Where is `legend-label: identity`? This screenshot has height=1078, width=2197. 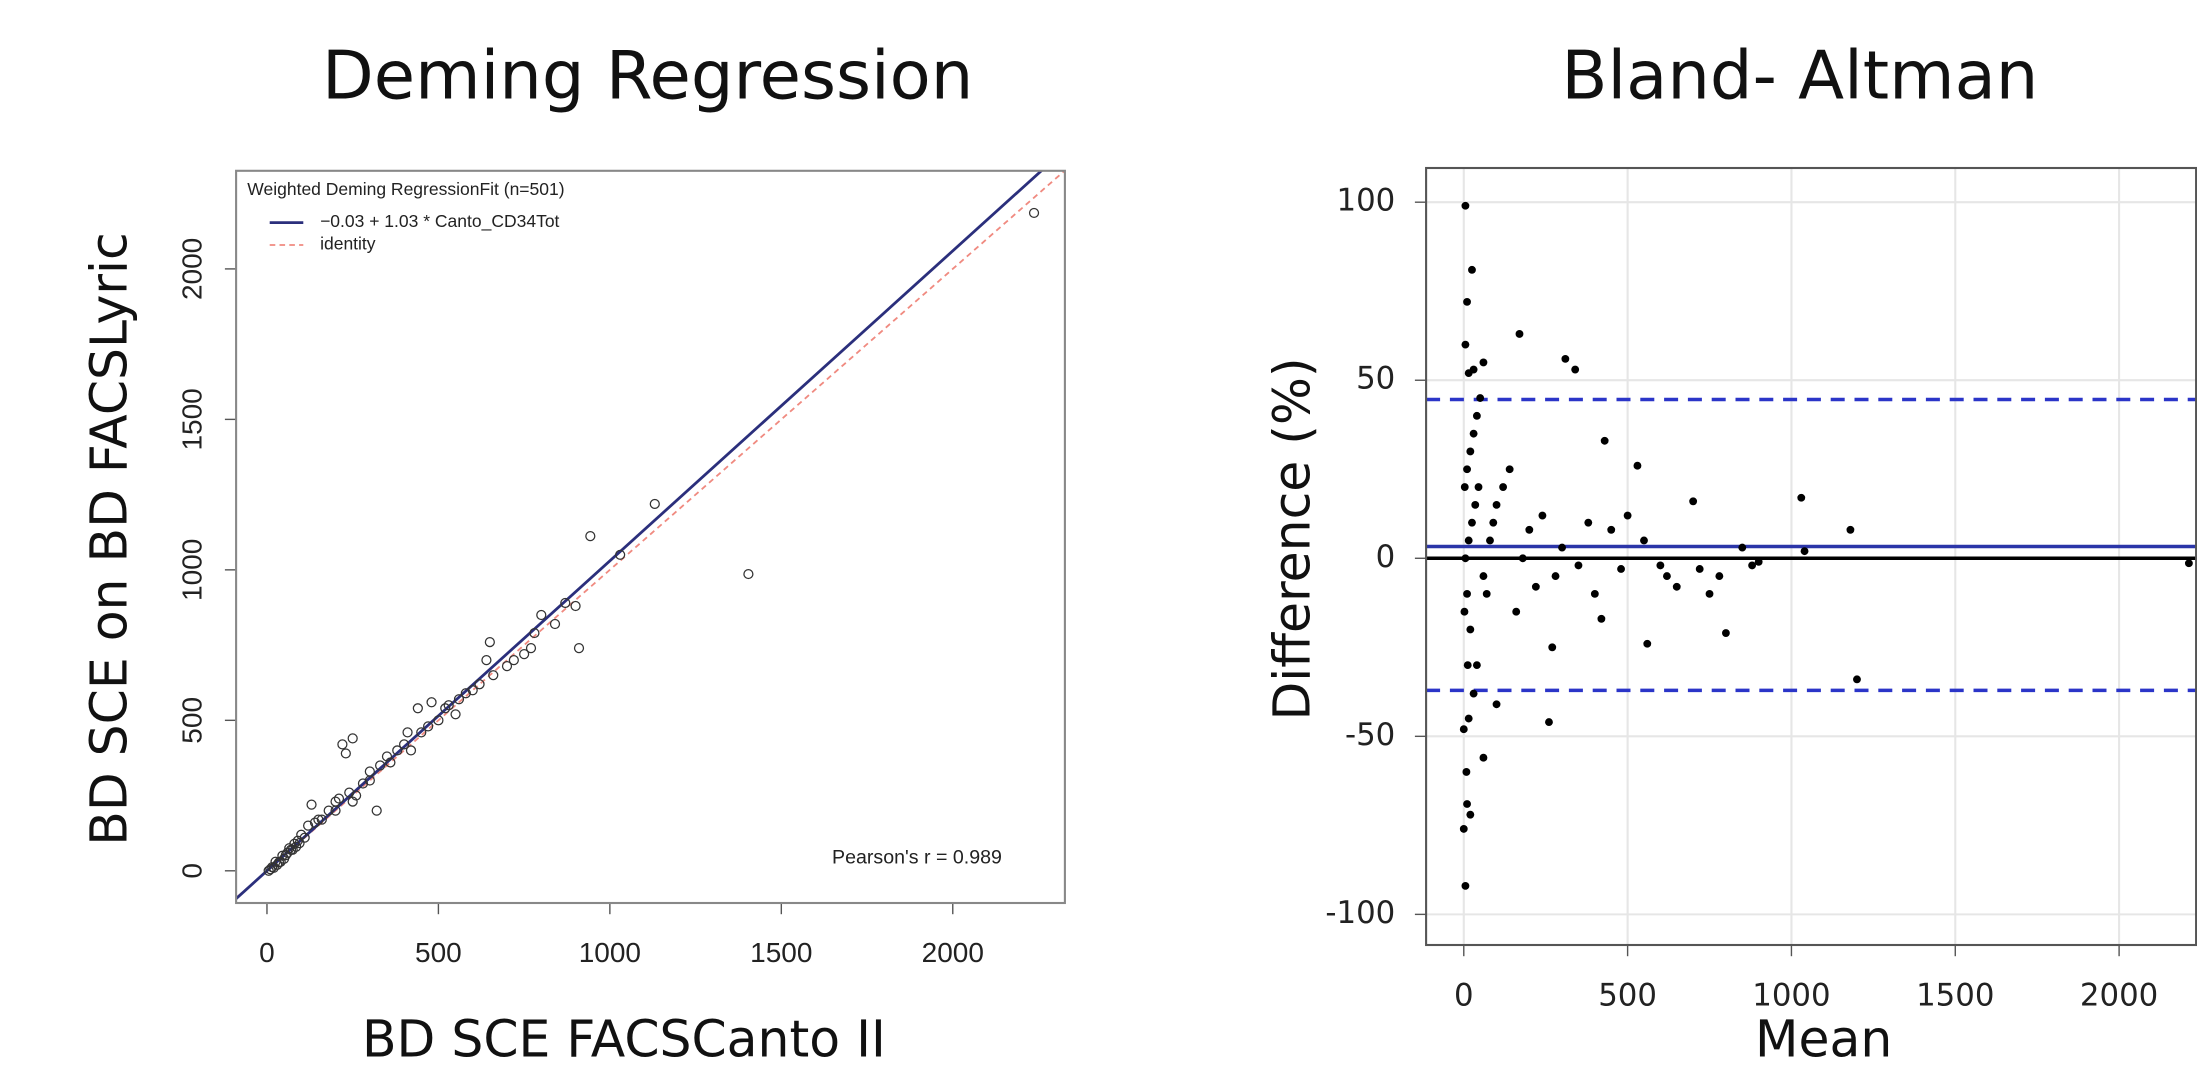 legend-label: identity is located at coordinates (348, 244).